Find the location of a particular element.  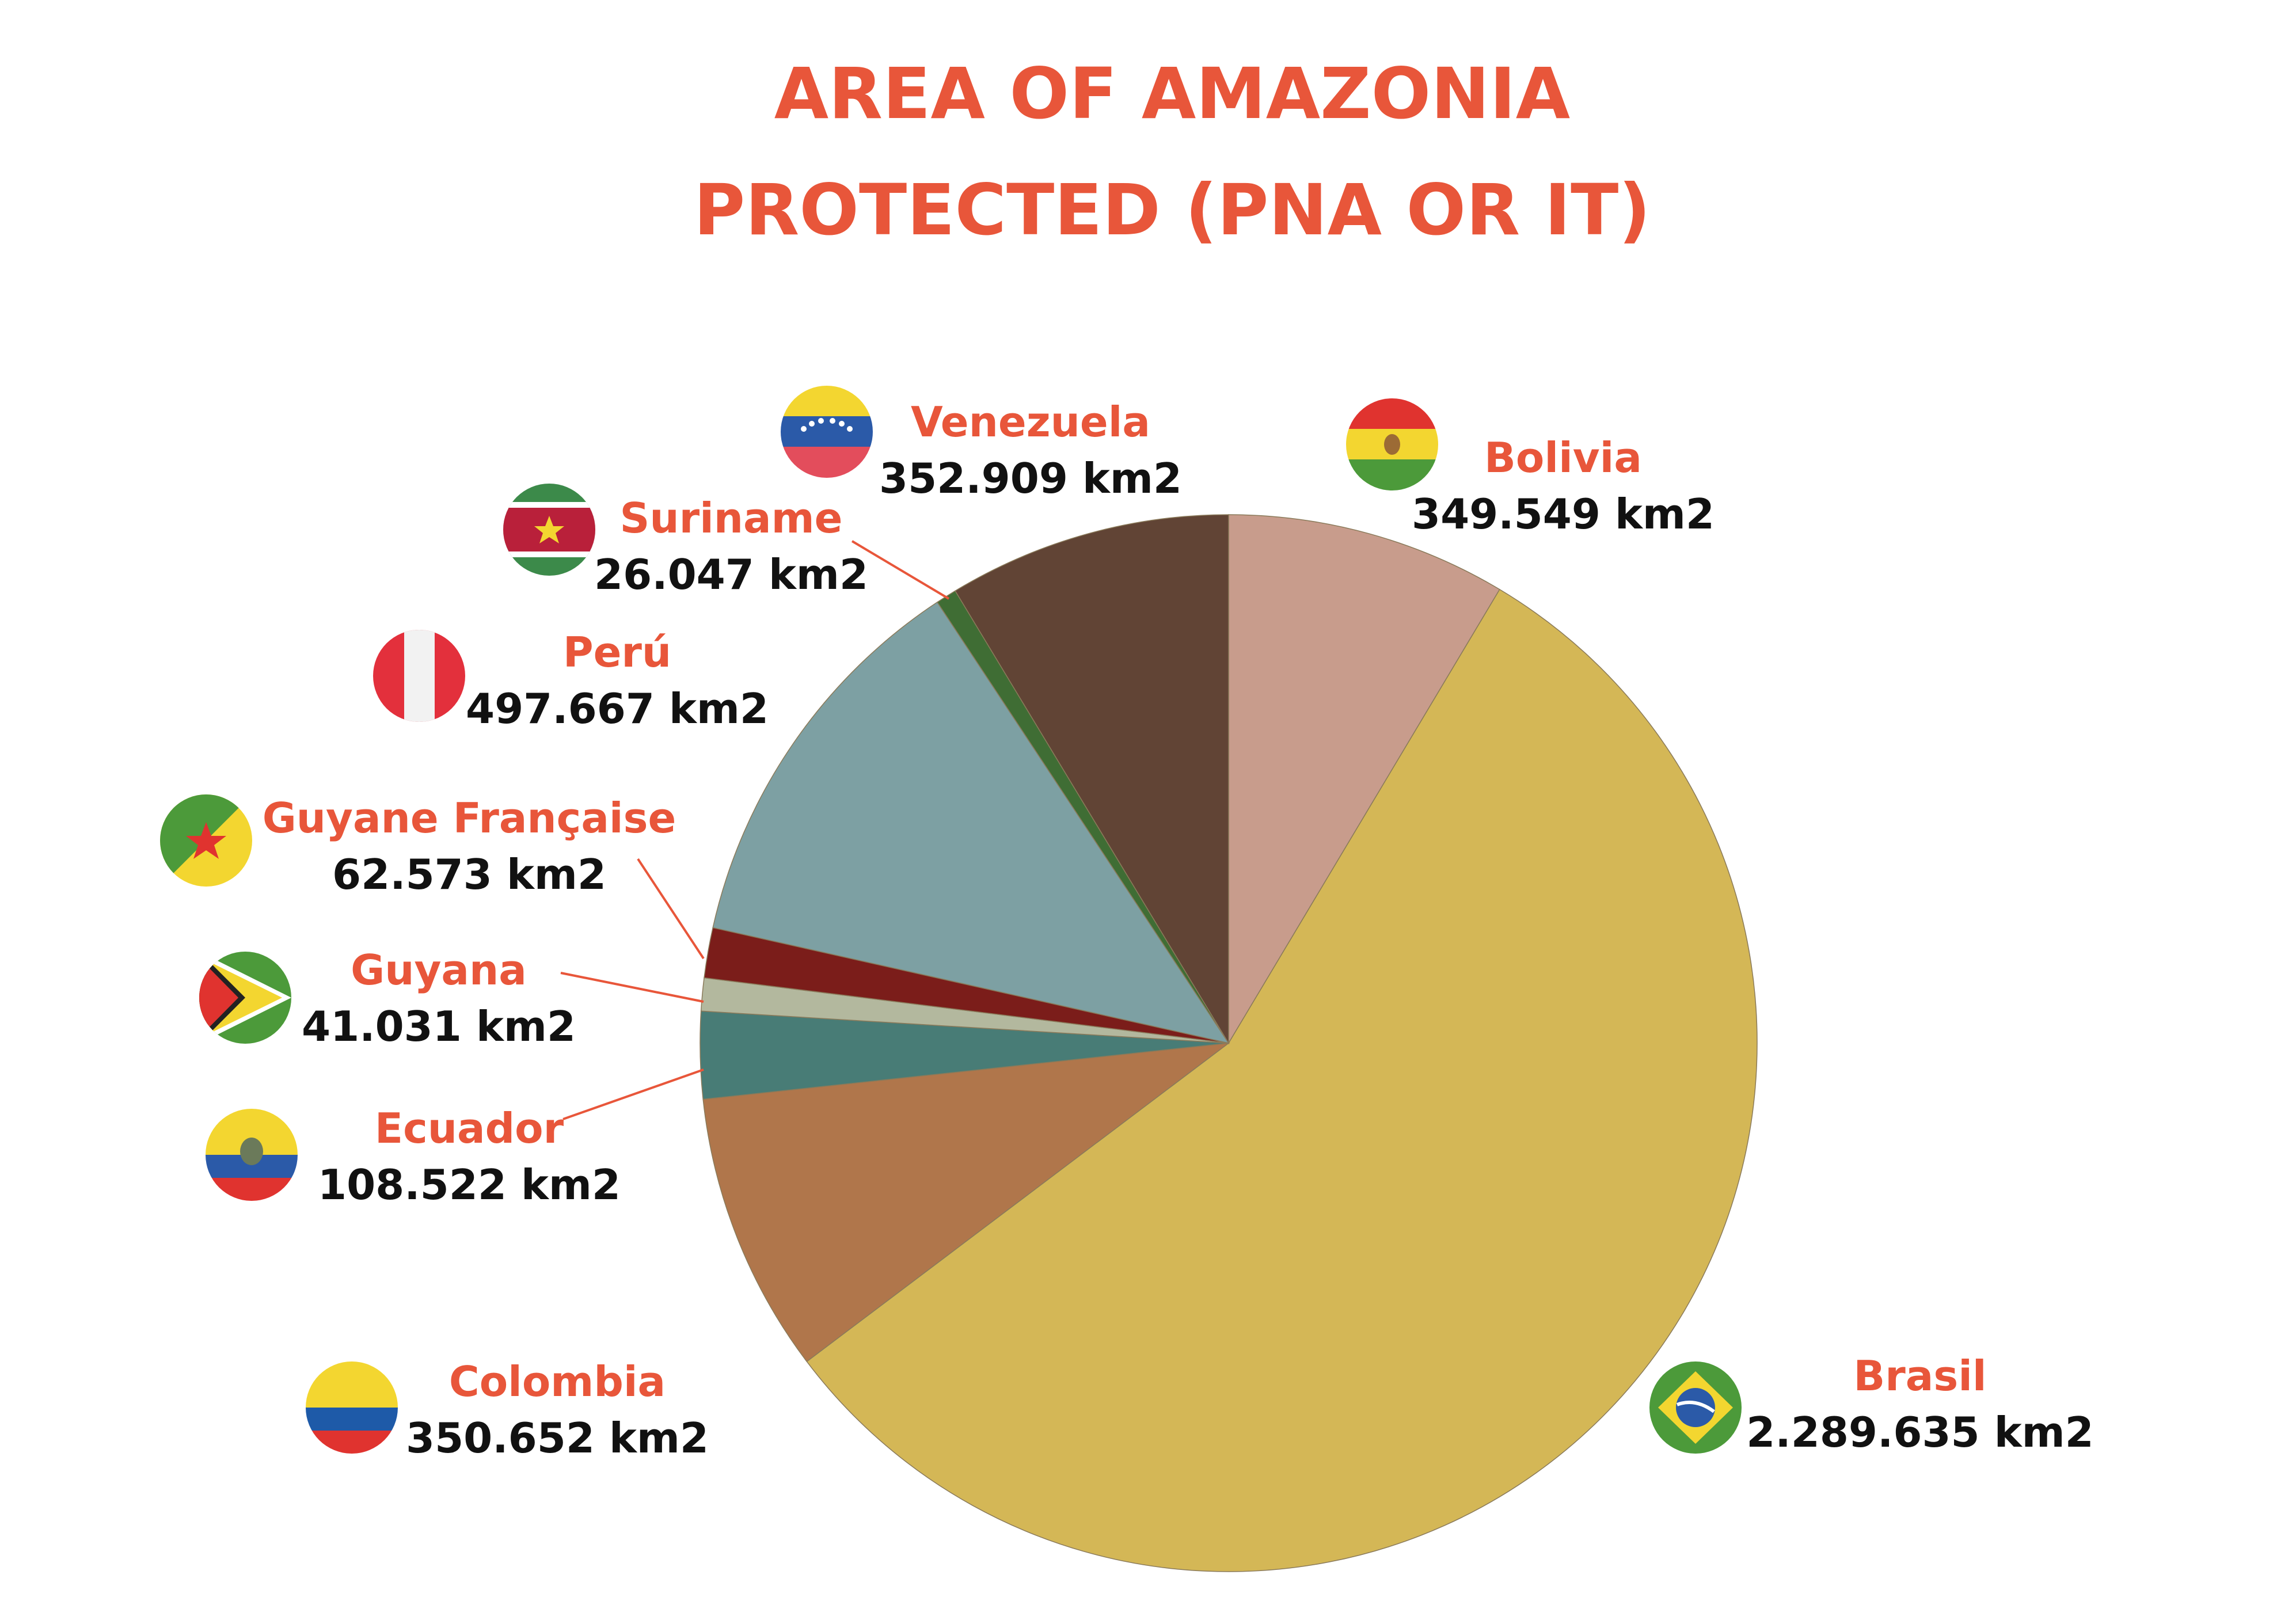

label-value-guyana: 41.031 km2 is located at coordinates (439, 1026).